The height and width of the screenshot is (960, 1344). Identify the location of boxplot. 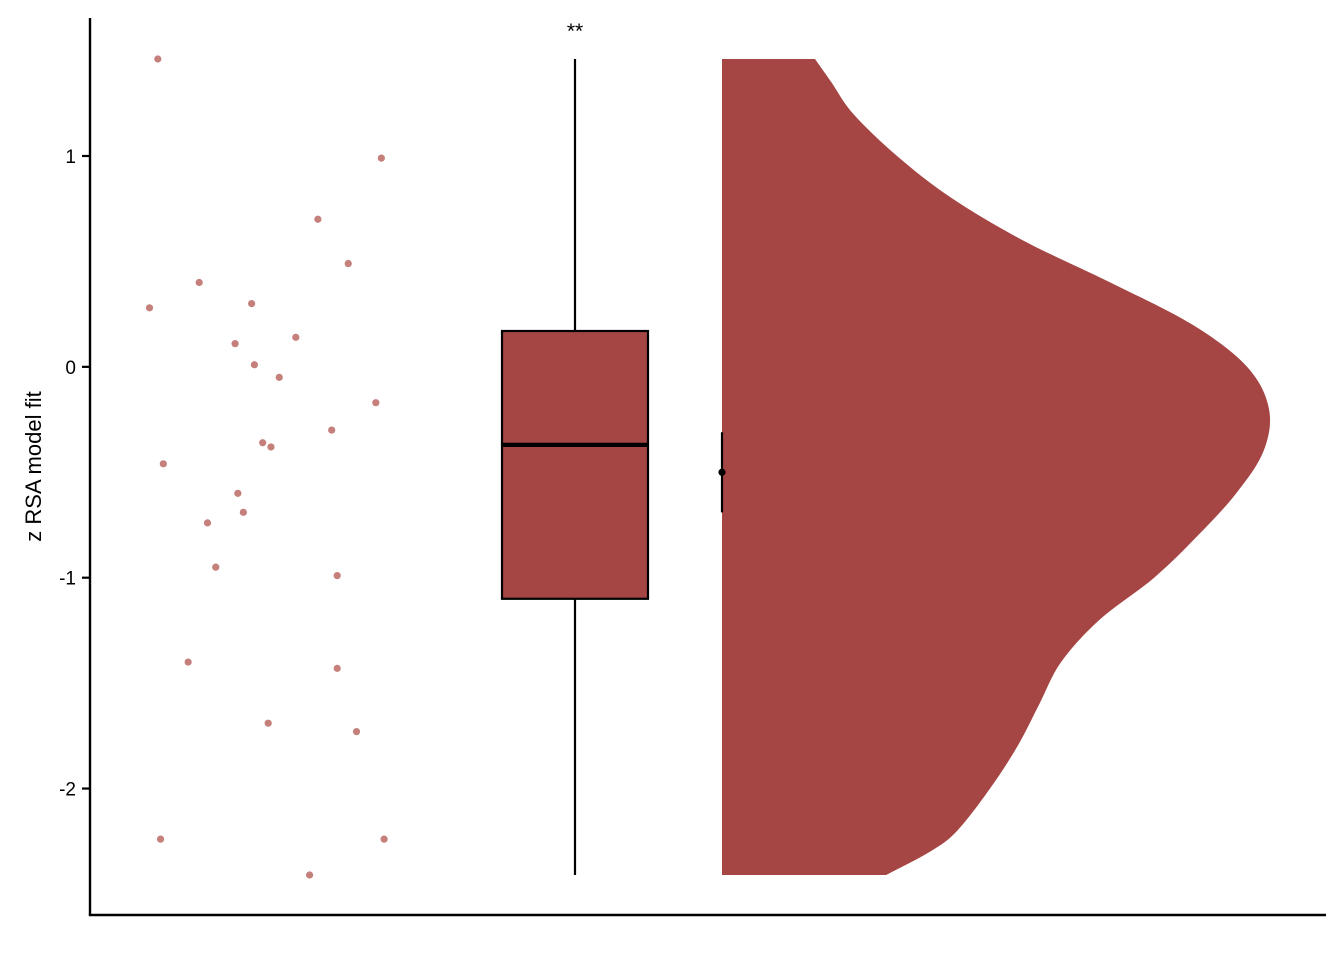
(575, 467).